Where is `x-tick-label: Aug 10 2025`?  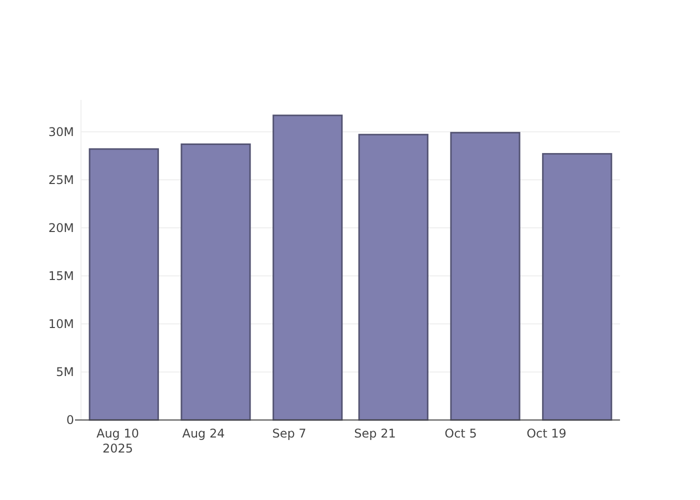
x-tick-label: Aug 10 2025 is located at coordinates (118, 441).